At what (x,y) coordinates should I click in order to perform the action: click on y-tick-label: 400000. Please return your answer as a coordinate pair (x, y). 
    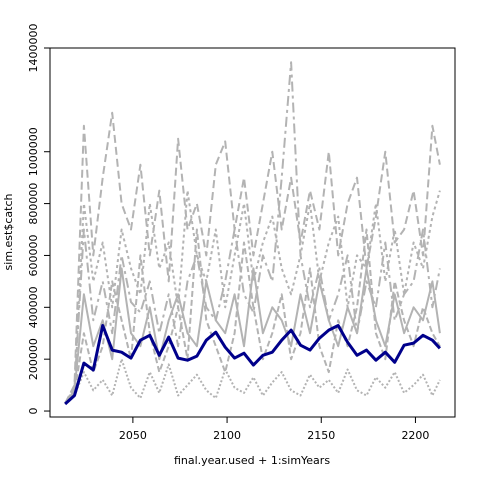
    Looking at the image, I should click on (33, 307).